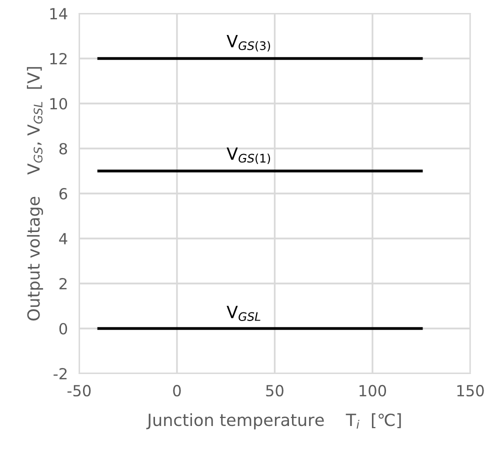 This screenshot has width=495, height=450. What do you see at coordinates (177, 390) in the screenshot?
I see `x-tick-label: 0` at bounding box center [177, 390].